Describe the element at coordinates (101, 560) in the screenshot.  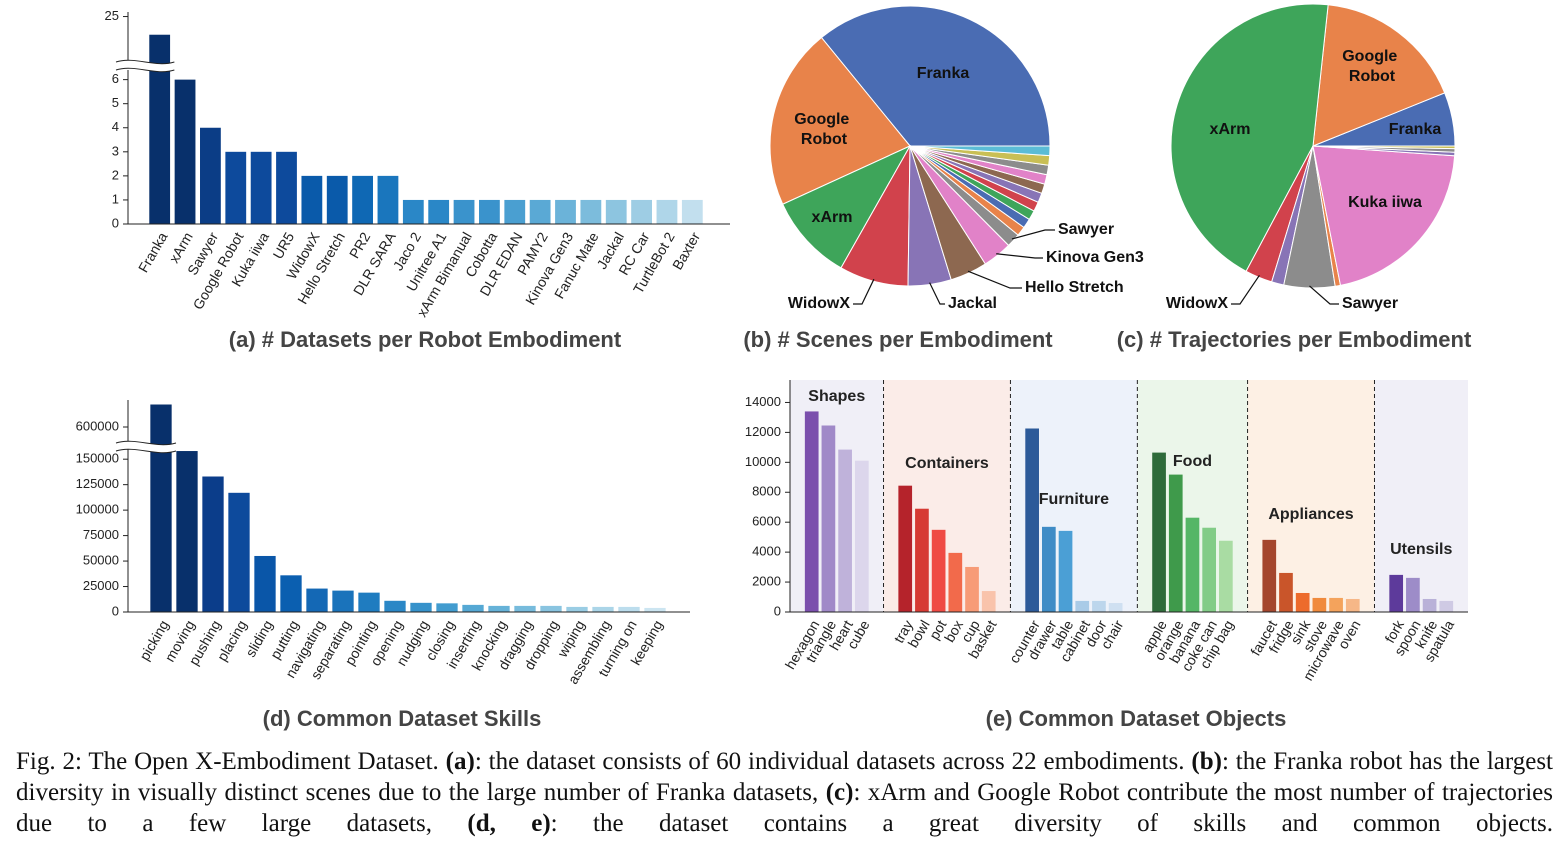
I see `y-tick-label: 50000` at that location.